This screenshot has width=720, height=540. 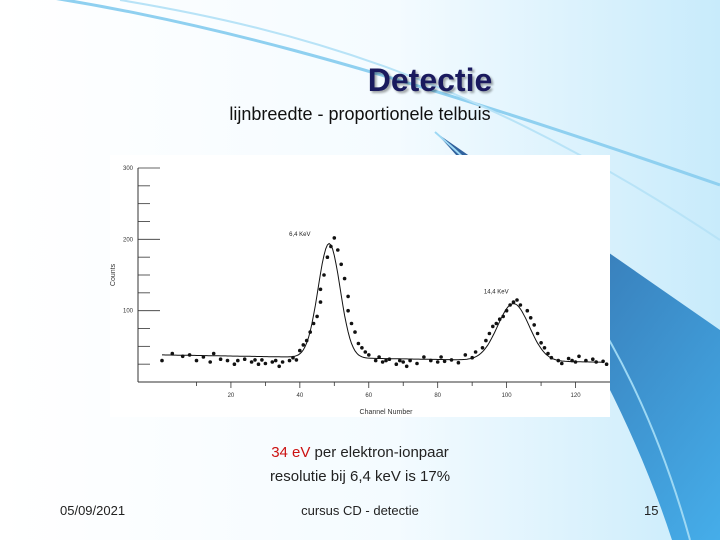 What do you see at coordinates (128, 312) in the screenshot?
I see `y-tick-label: 100` at bounding box center [128, 312].